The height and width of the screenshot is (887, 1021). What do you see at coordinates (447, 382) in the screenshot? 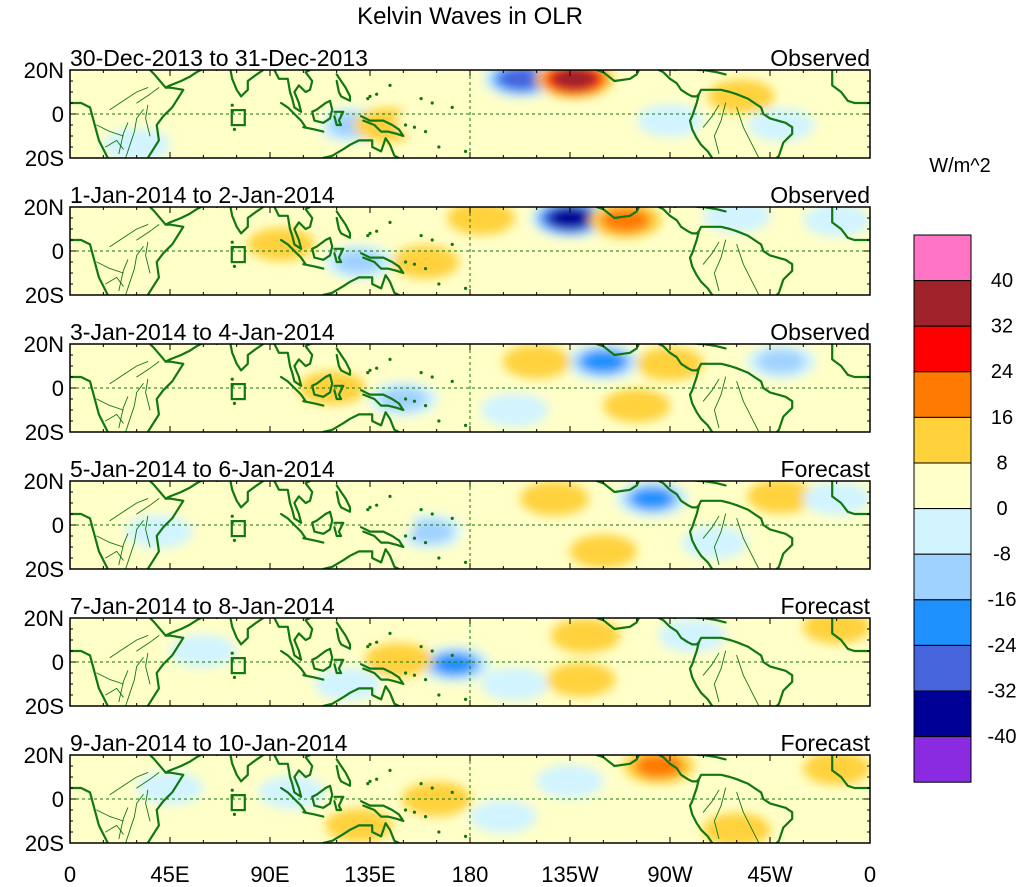
I see `panel-2: 20N 0 20S 3-Jan-2014 to 4-Jan-2014 Observed` at bounding box center [447, 382].